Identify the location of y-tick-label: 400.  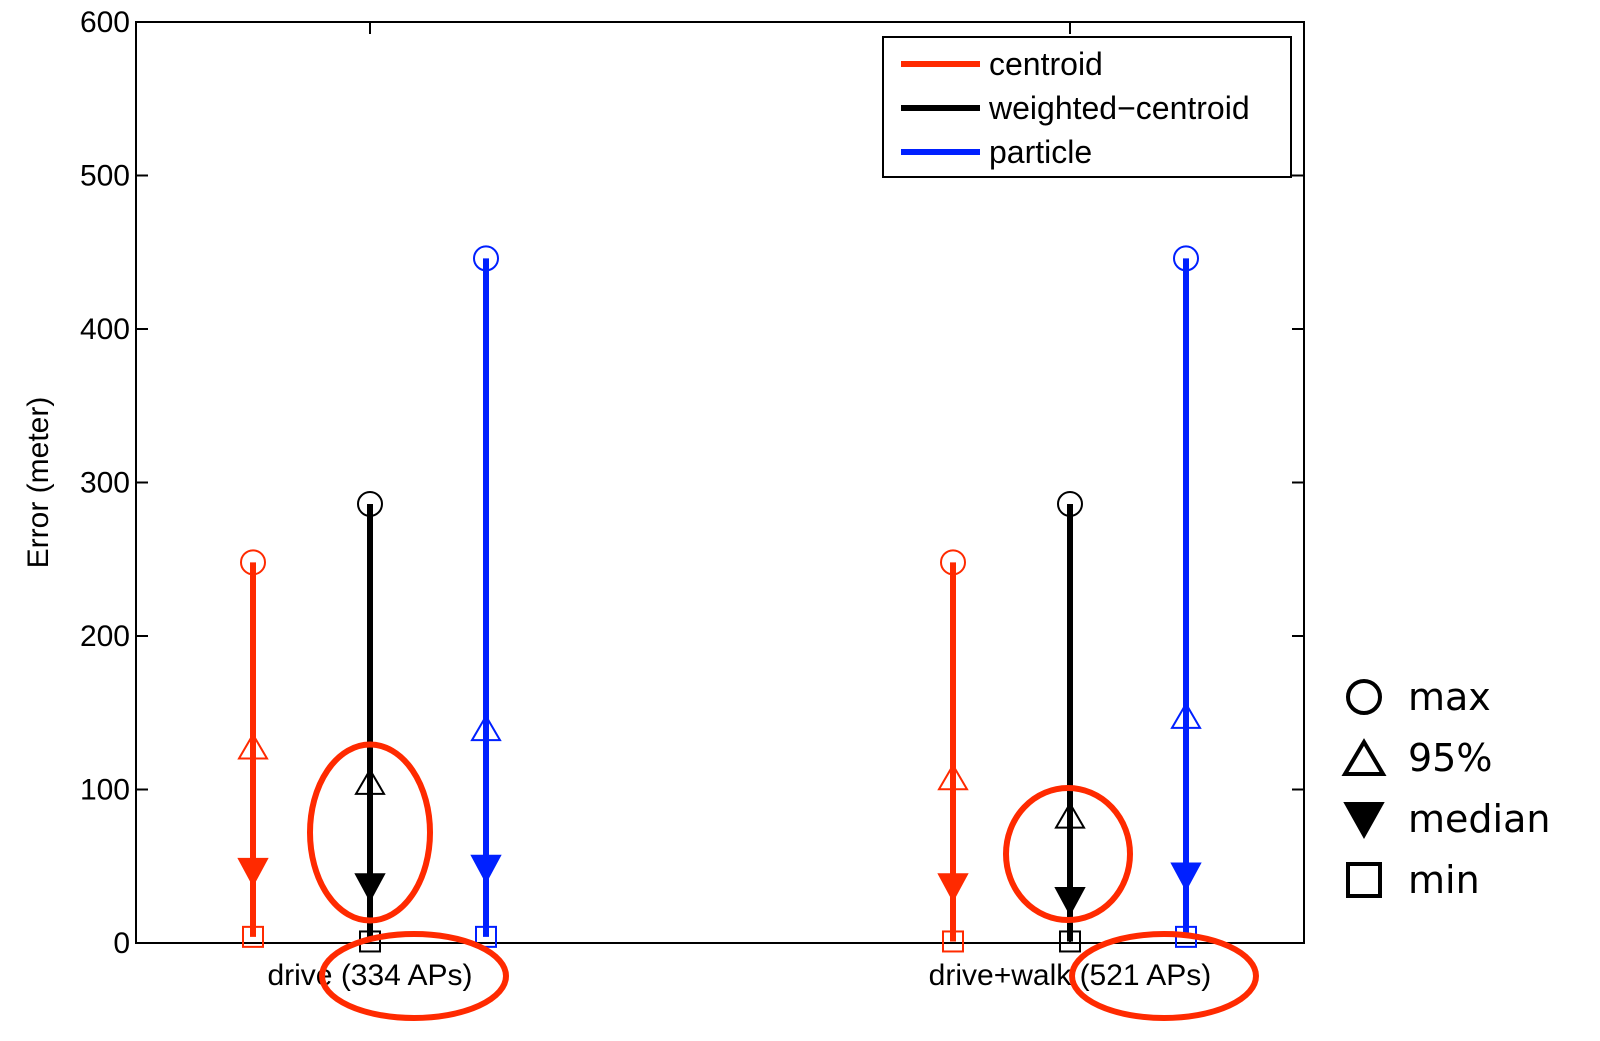
(105, 329).